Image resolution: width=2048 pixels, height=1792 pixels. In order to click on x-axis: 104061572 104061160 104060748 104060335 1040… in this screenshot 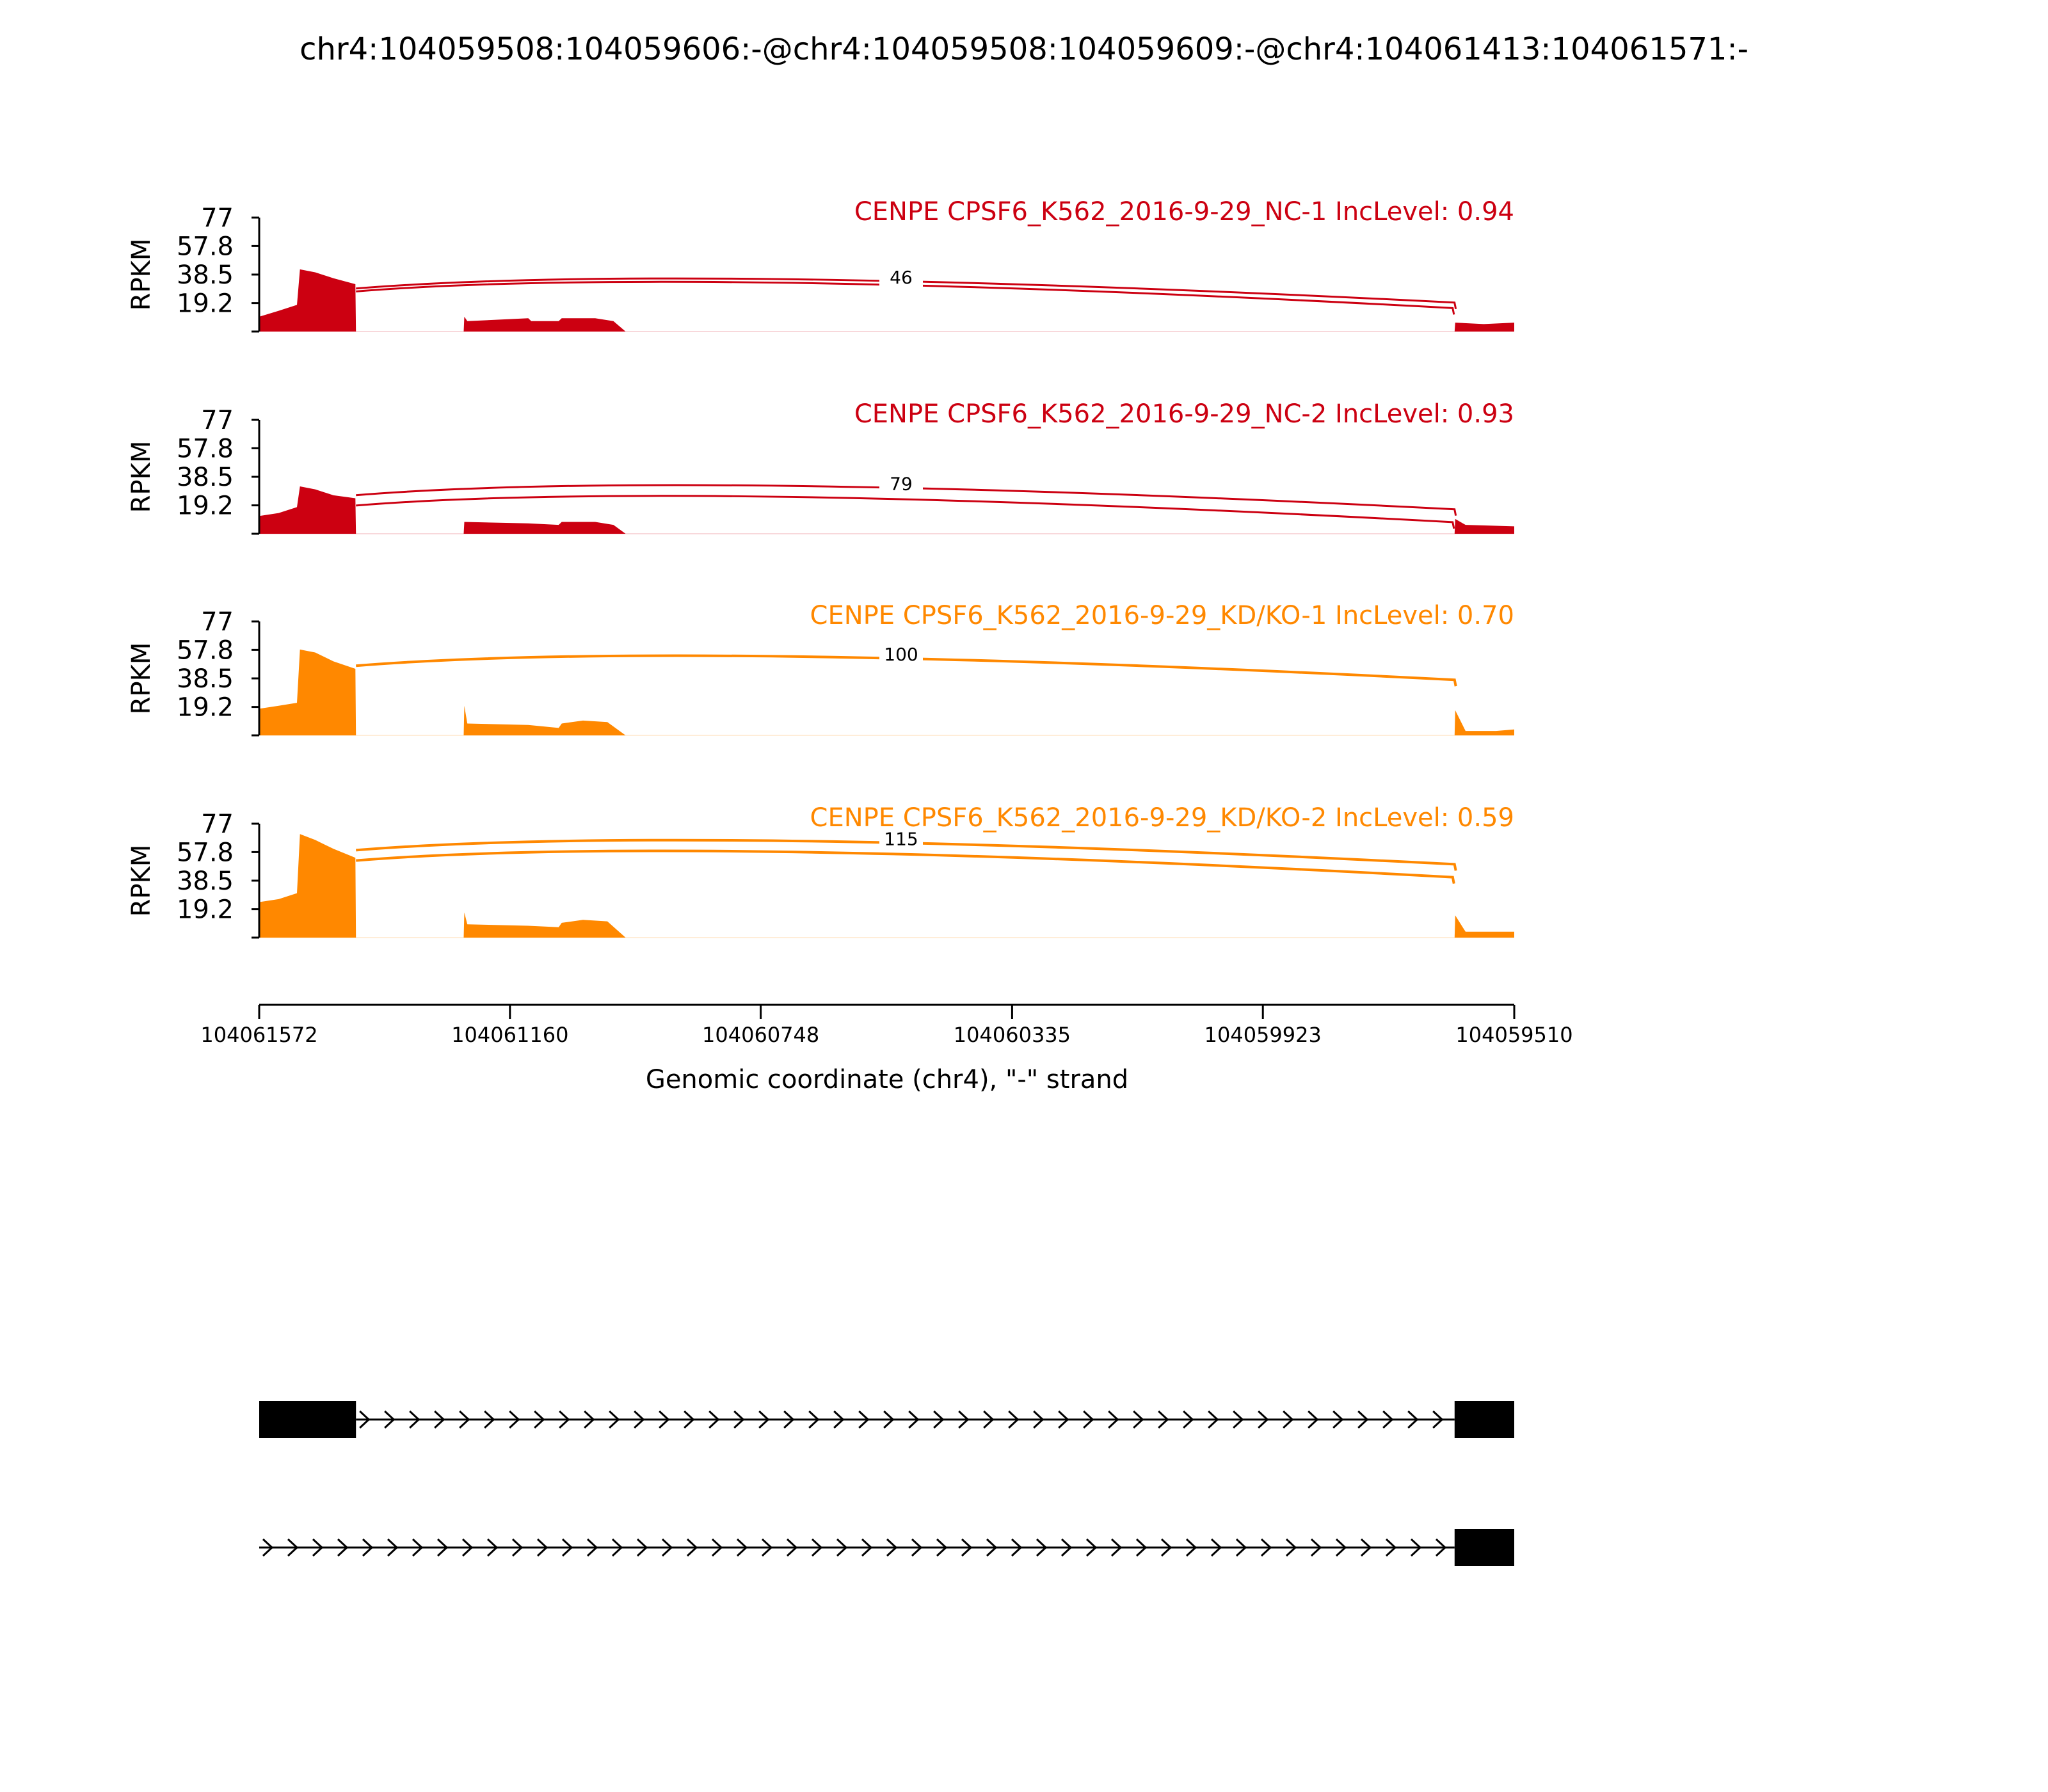, I will do `click(886, 1025)`.